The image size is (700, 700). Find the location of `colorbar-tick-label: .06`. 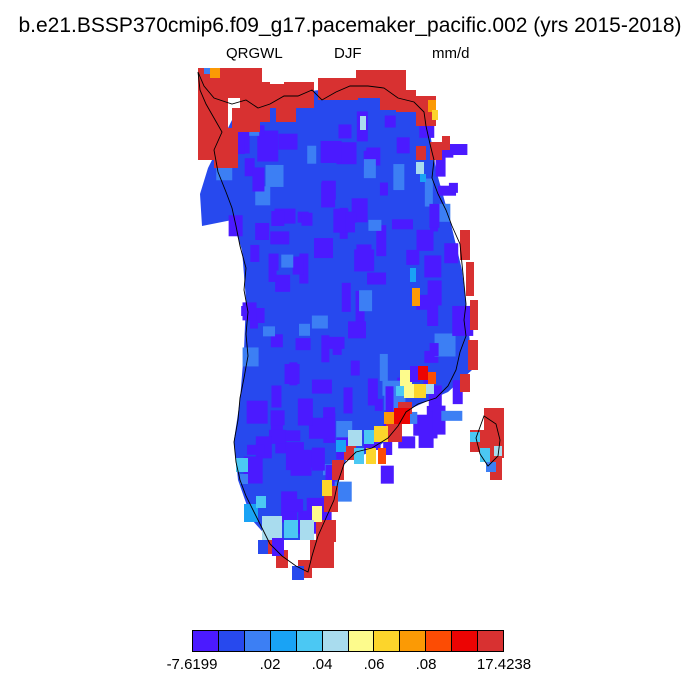

colorbar-tick-label: .06 is located at coordinates (374, 664).